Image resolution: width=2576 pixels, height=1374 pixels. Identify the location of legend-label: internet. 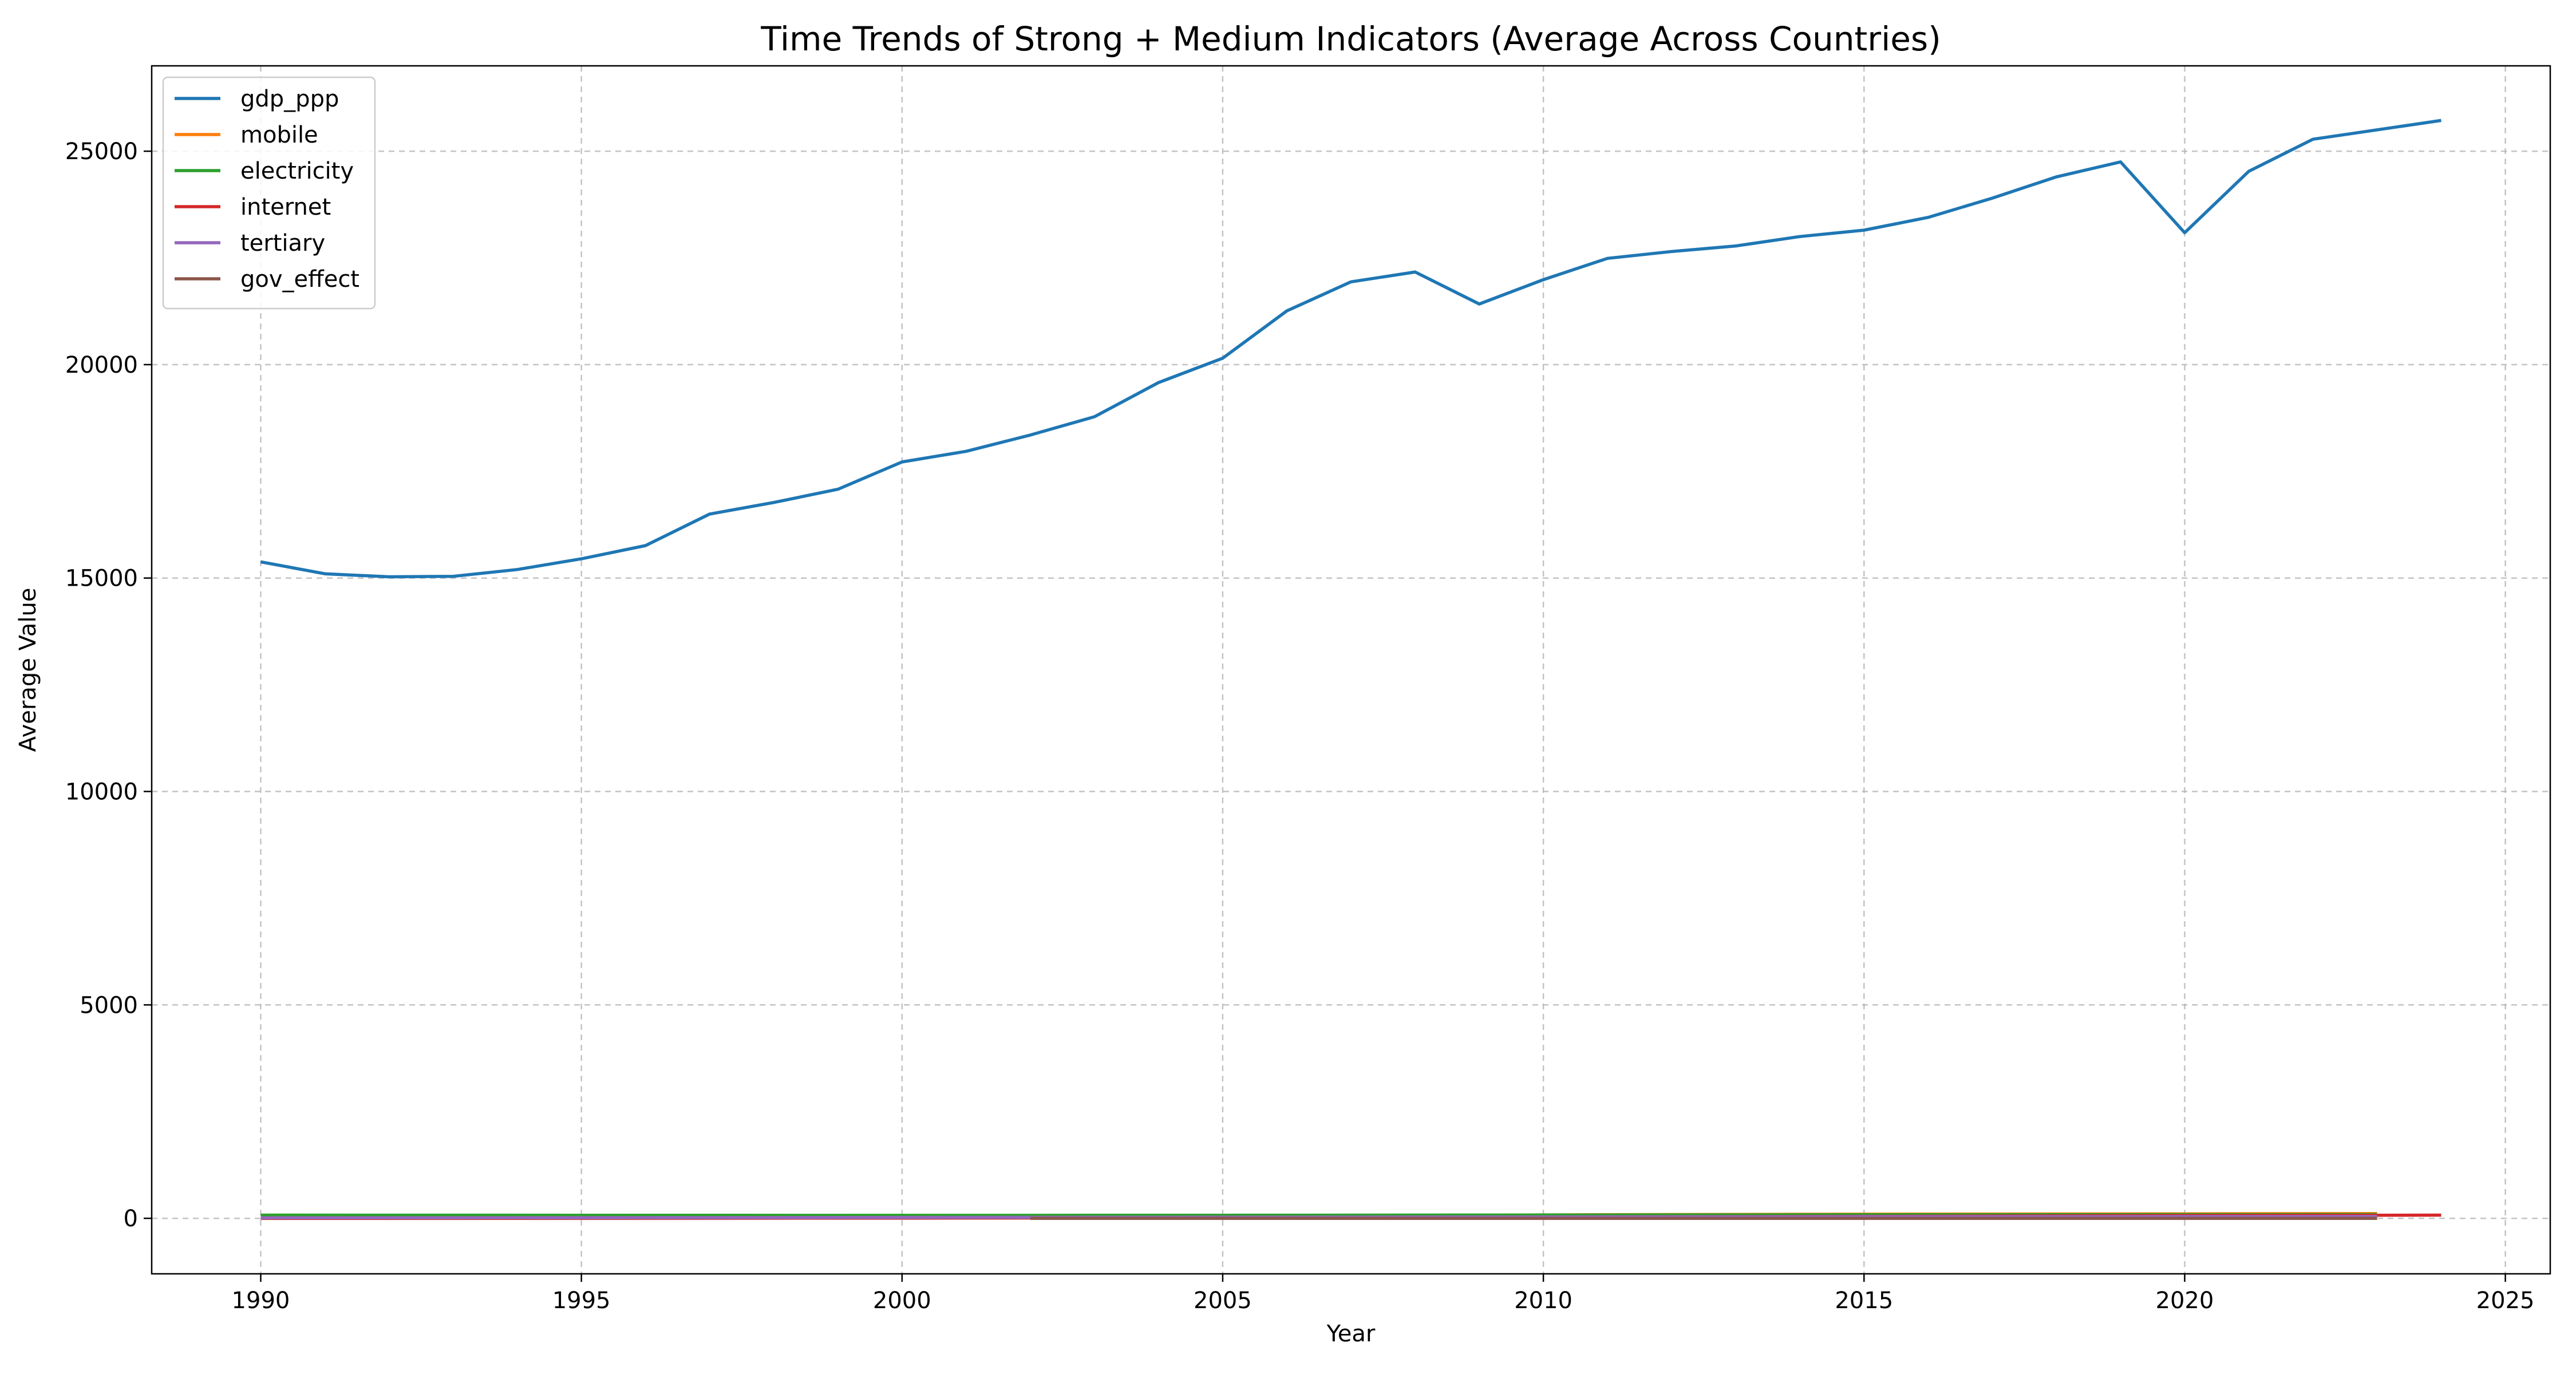
(285, 207).